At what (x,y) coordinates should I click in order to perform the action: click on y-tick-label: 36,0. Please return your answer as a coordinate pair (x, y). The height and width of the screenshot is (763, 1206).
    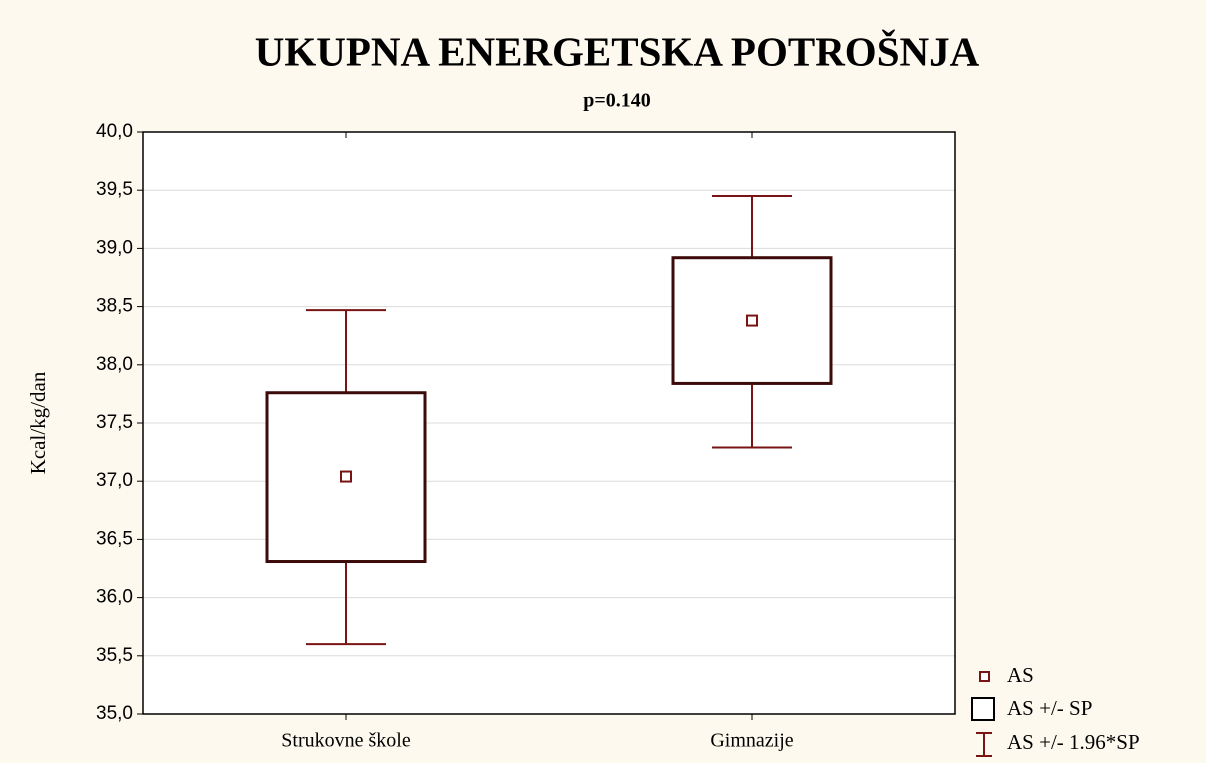
    Looking at the image, I should click on (114, 597).